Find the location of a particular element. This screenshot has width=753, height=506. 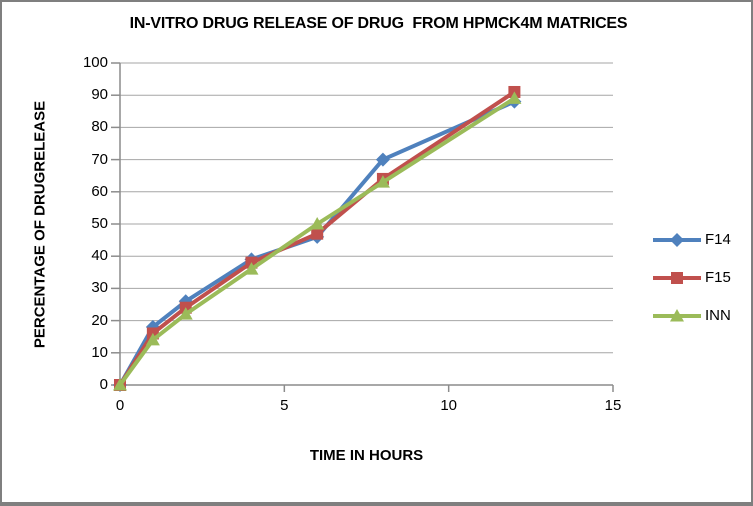

legend-label-F15: F15 is located at coordinates (718, 277).